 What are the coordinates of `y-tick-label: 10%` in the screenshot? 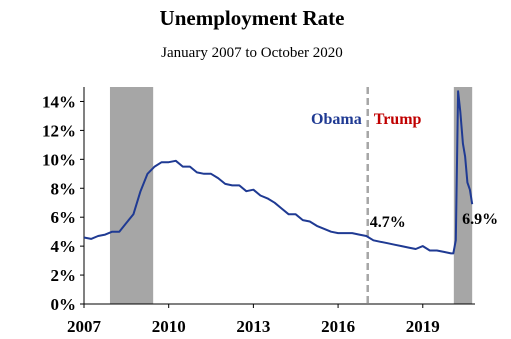 It's located at (59, 159).